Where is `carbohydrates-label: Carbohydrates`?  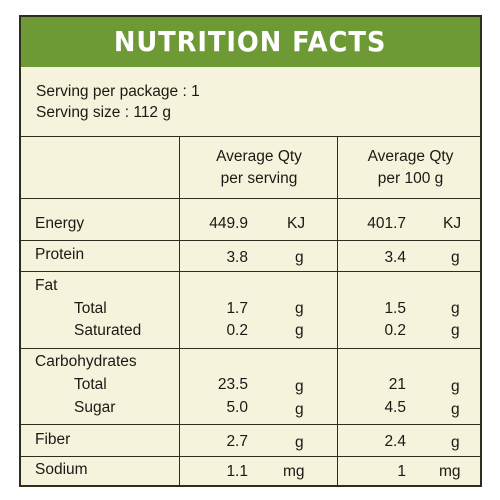 carbohydrates-label: Carbohydrates is located at coordinates (86, 361).